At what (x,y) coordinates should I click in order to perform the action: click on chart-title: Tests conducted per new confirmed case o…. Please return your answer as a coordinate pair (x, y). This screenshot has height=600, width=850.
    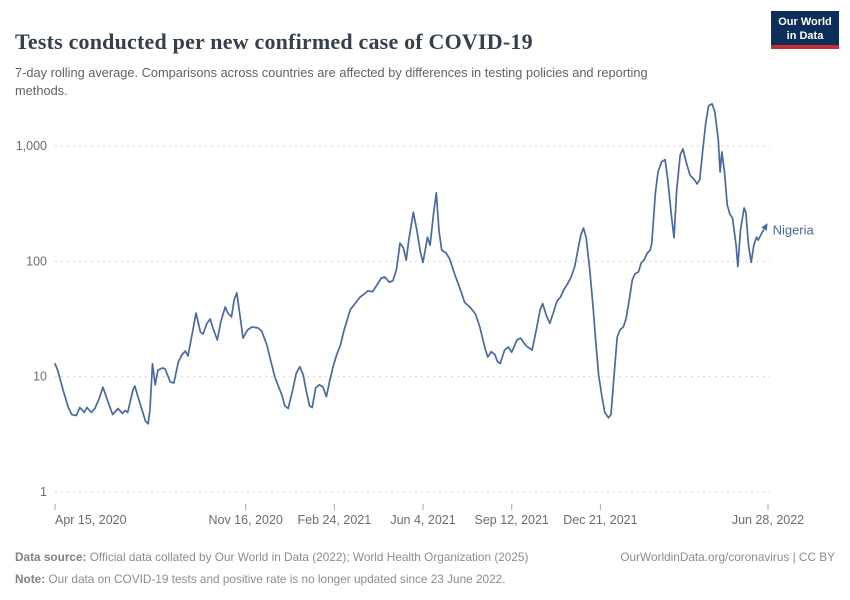
    Looking at the image, I should click on (274, 41).